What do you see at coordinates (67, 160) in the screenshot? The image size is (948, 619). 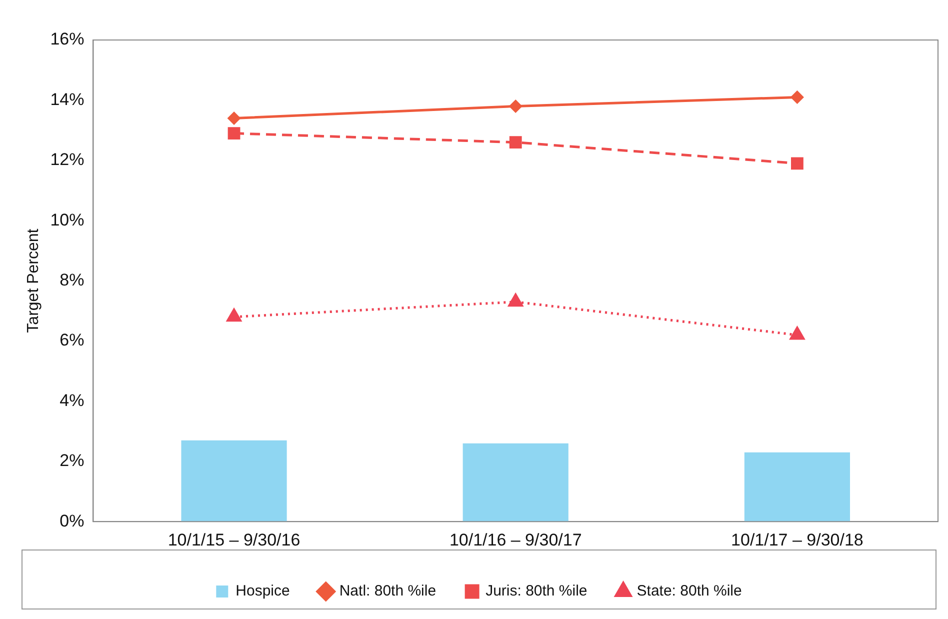 I see `y-tick-label: 12%` at bounding box center [67, 160].